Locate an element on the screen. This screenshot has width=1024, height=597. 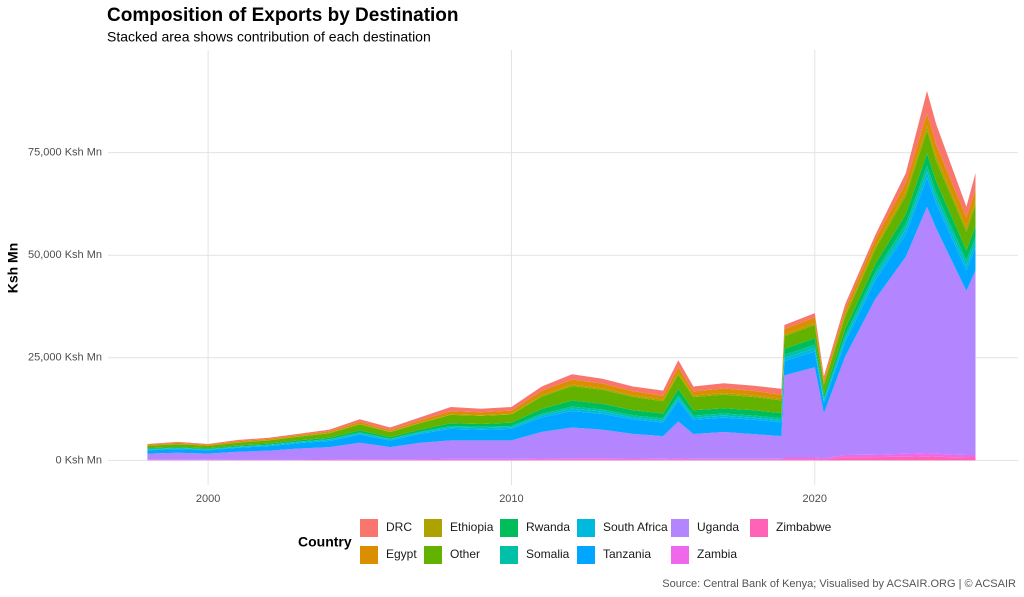
legend-label: South Africa is located at coordinates (635, 527).